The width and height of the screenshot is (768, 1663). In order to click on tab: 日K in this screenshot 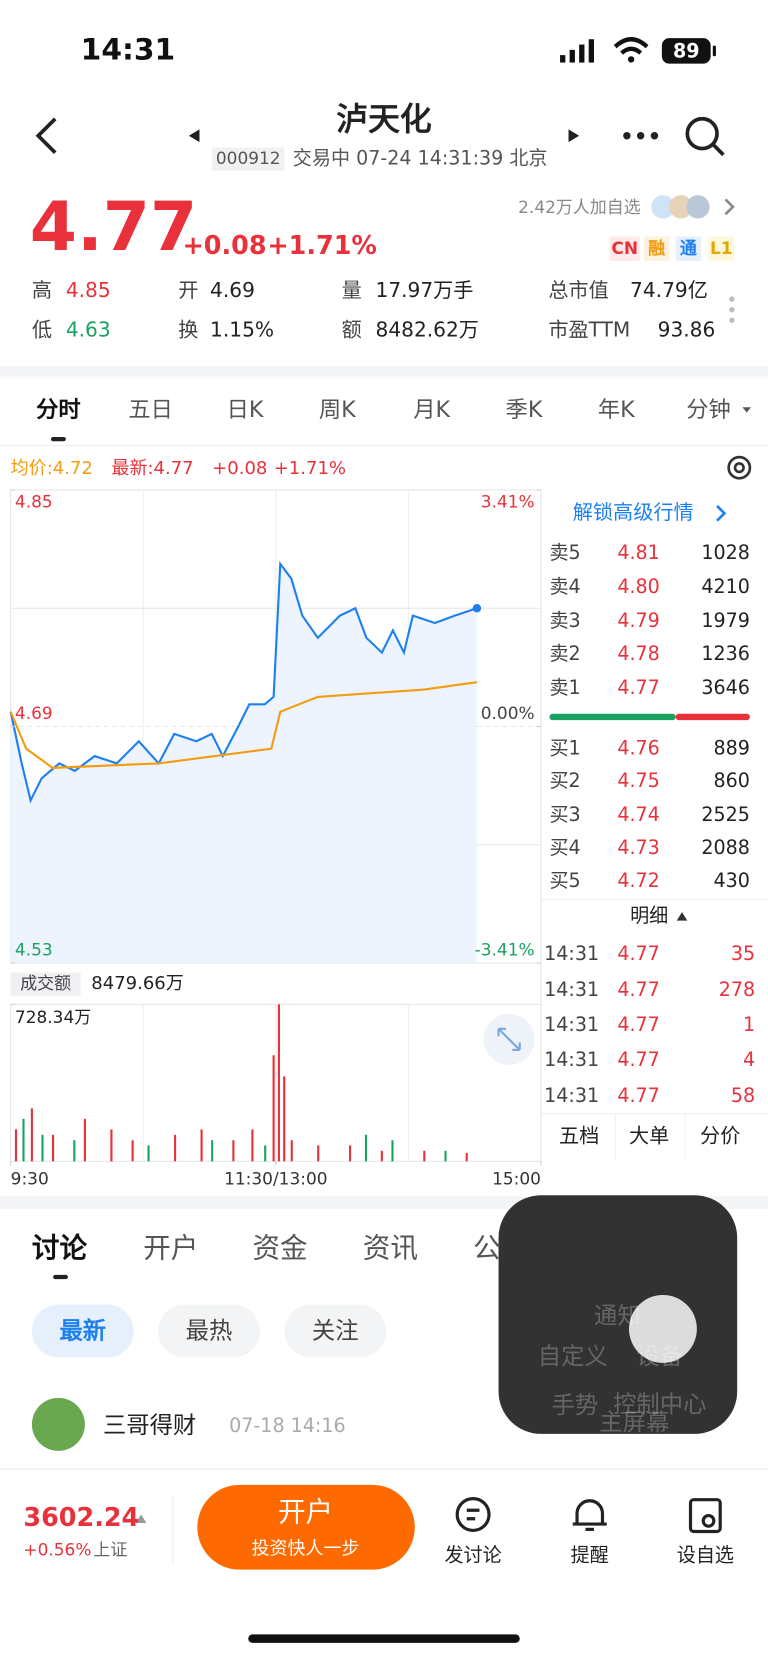, I will do `click(246, 410)`.